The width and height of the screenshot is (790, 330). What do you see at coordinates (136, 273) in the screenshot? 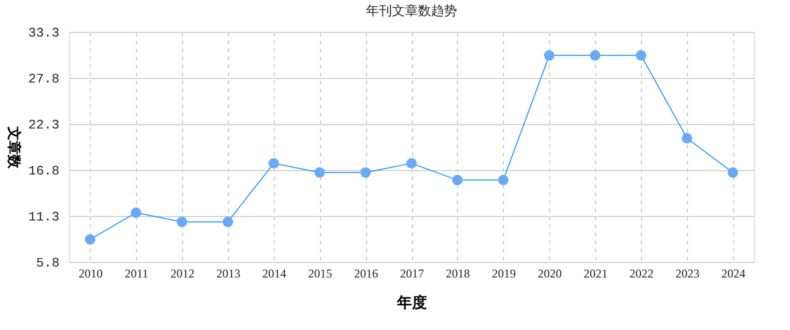
I see `x-tick-label: 2011` at bounding box center [136, 273].